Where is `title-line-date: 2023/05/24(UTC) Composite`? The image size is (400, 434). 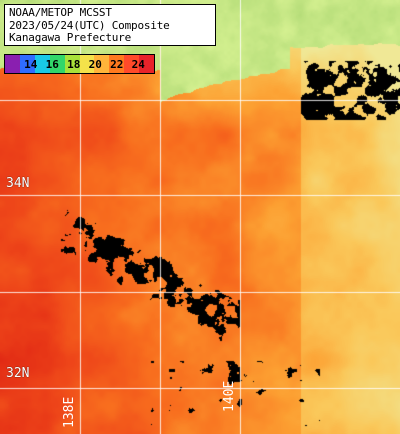
title-line-date: 2023/05/24(UTC) Composite is located at coordinates (89, 25).